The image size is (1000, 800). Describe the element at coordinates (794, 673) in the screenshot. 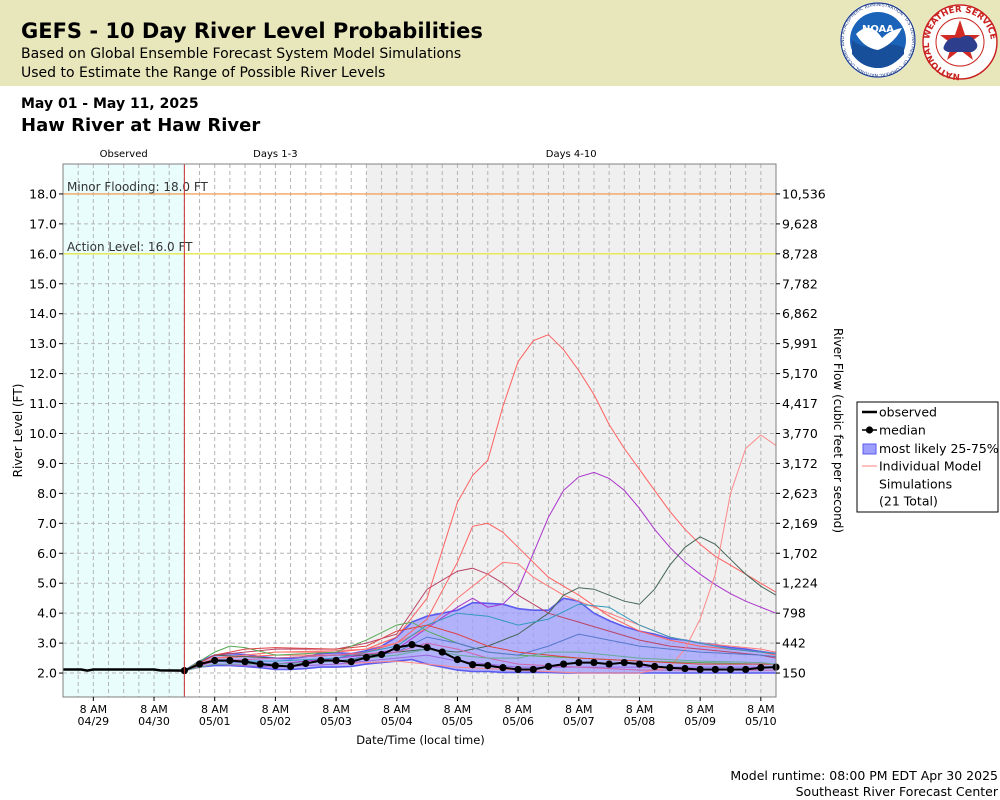

I see `y-right-tick-label: 150` at that location.